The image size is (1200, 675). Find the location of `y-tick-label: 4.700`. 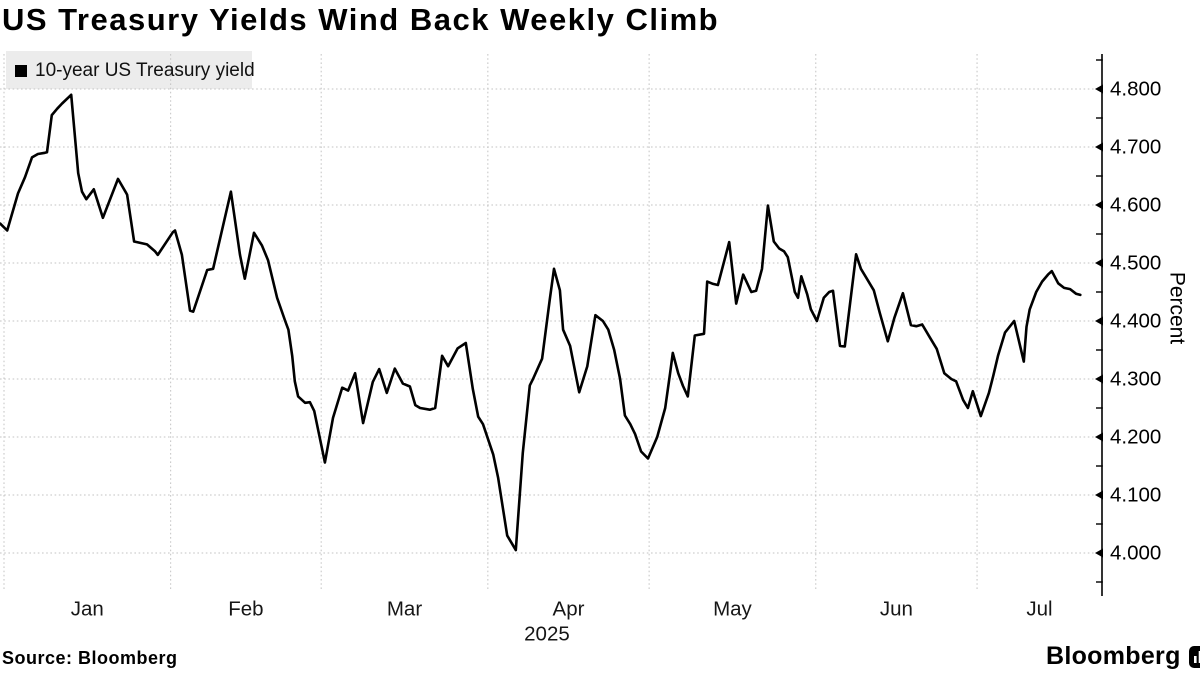

y-tick-label: 4.700 is located at coordinates (1135, 147).